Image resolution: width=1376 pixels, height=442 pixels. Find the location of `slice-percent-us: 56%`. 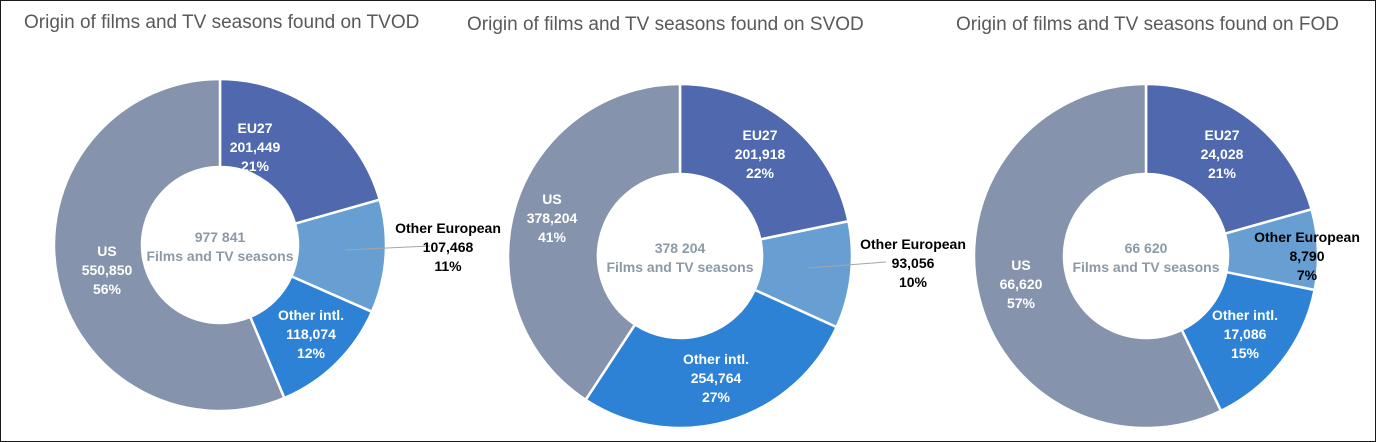

slice-percent-us: 56% is located at coordinates (107, 289).